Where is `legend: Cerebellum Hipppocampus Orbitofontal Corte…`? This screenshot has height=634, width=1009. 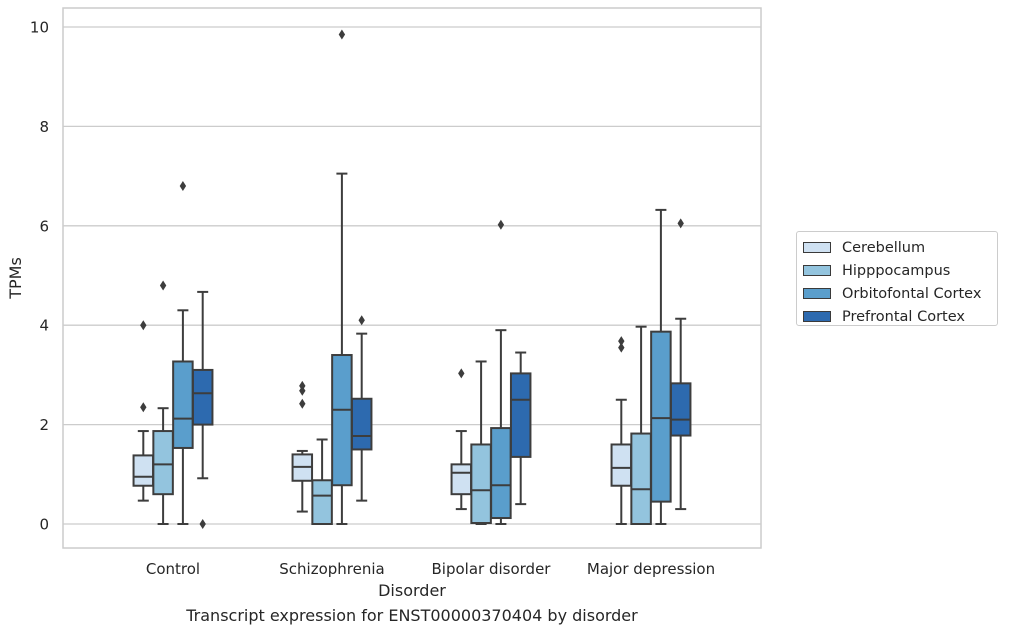
legend: Cerebellum Hipppocampus Orbitofontal Corte… is located at coordinates (897, 278).